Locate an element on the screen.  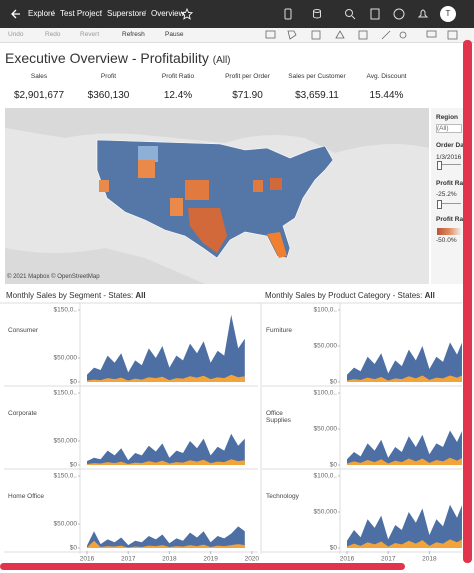
vertical-scrollbar is located at coordinates (467, 301).